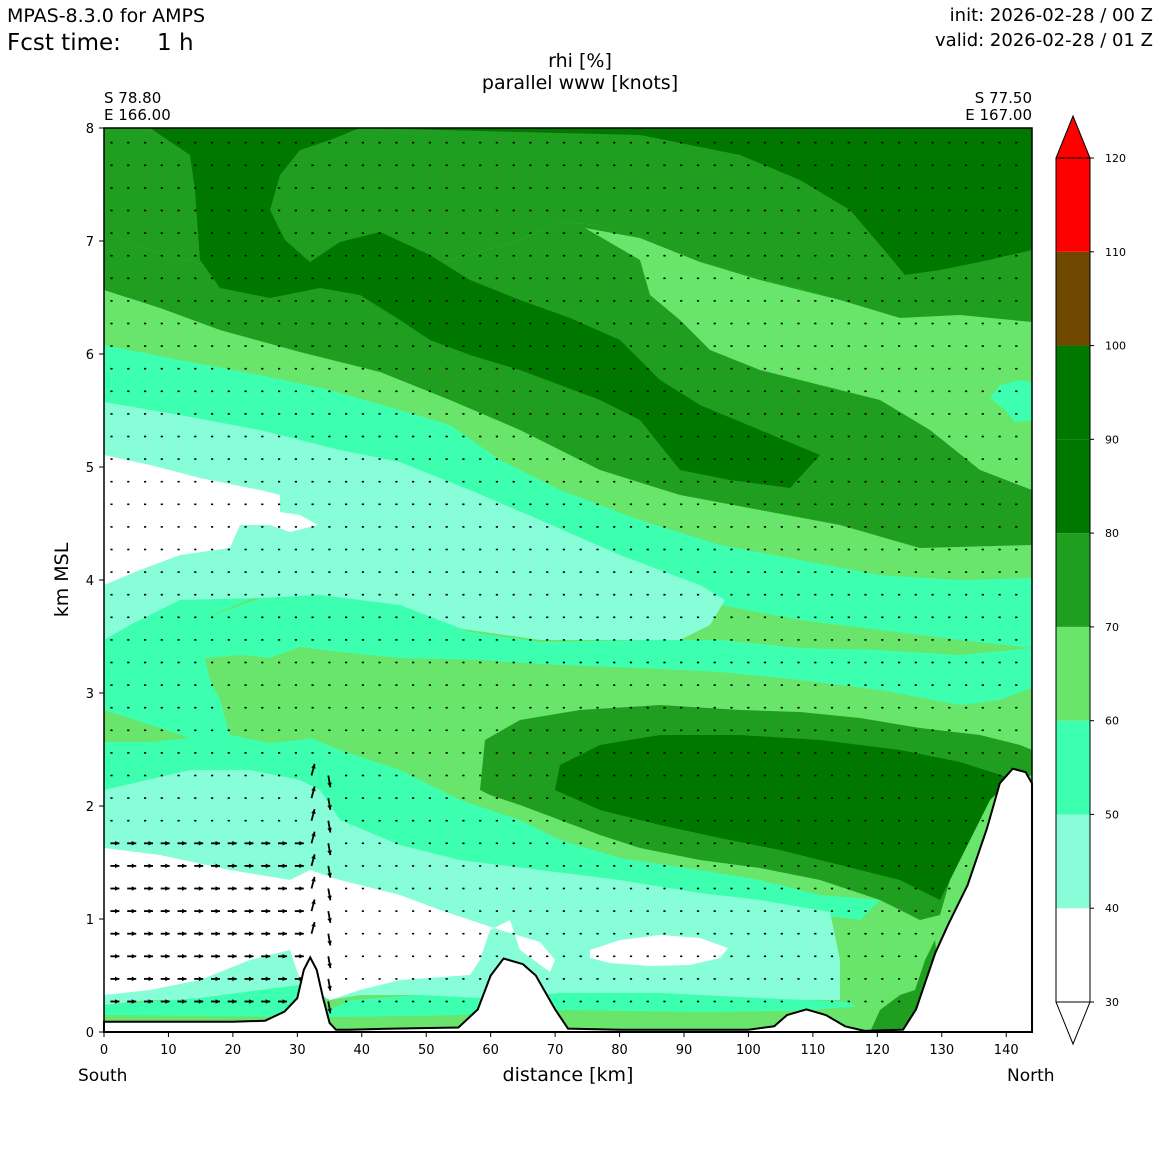 This screenshot has width=1160, height=1160. Describe the element at coordinates (568, 1075) in the screenshot. I see `x-axis-label: distance [km]` at that location.